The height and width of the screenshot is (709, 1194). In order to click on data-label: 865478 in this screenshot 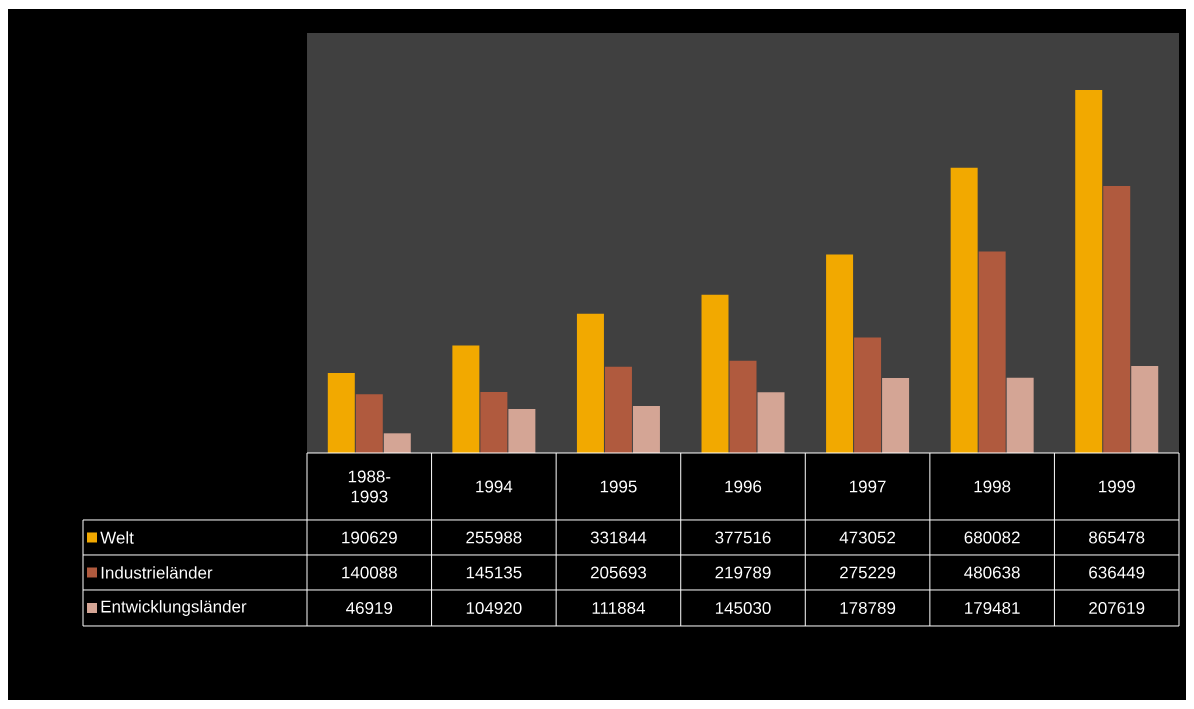, I will do `click(1117, 537)`.